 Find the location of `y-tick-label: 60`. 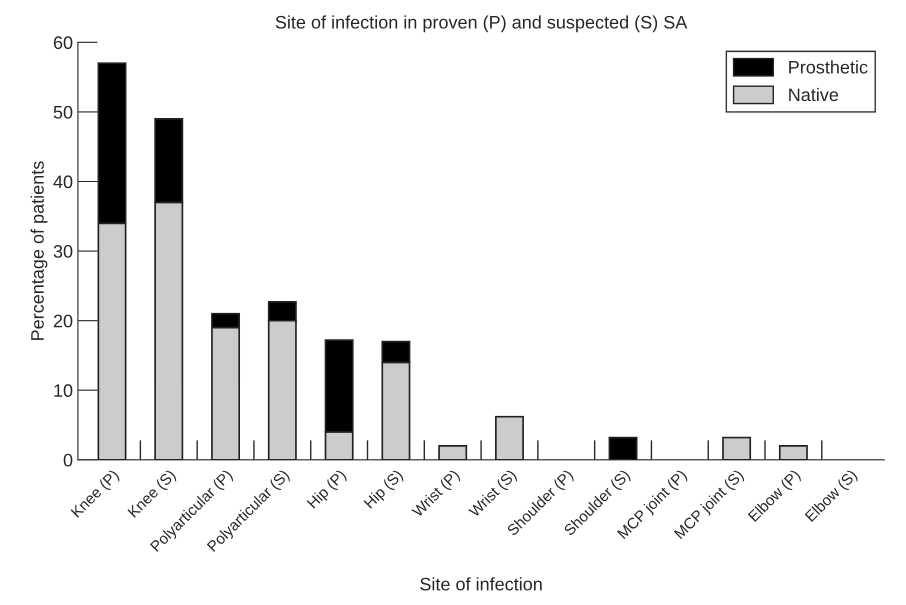

y-tick-label: 60 is located at coordinates (63, 43).